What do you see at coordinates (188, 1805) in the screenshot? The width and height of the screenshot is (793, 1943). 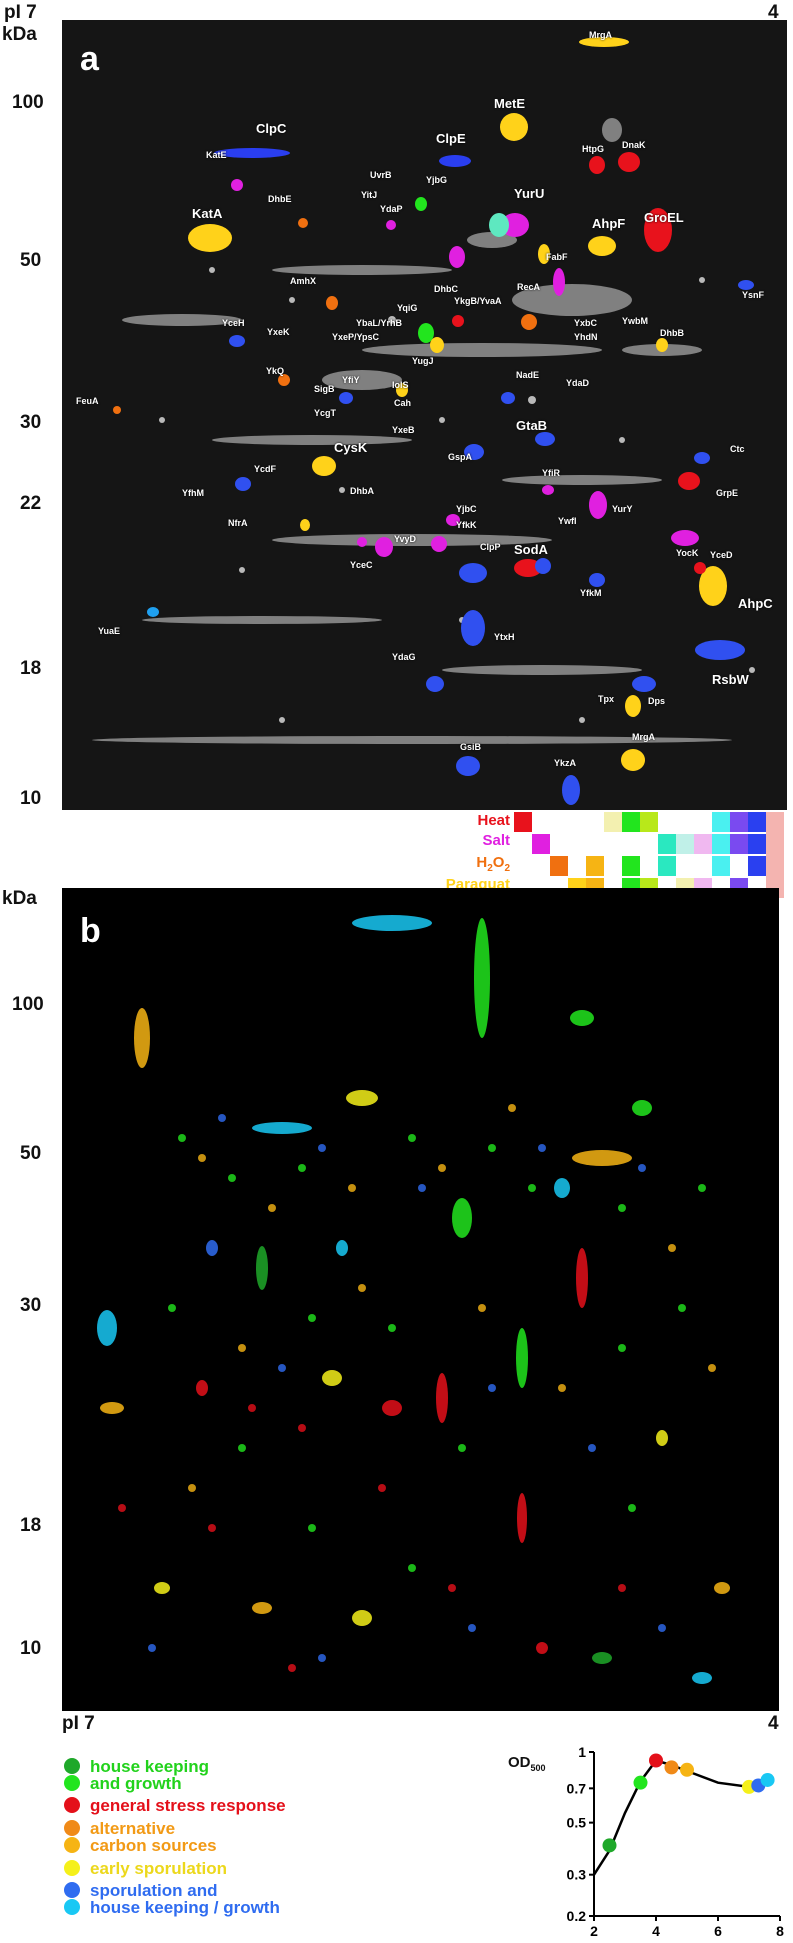 I see `legend-label: general stress response` at bounding box center [188, 1805].